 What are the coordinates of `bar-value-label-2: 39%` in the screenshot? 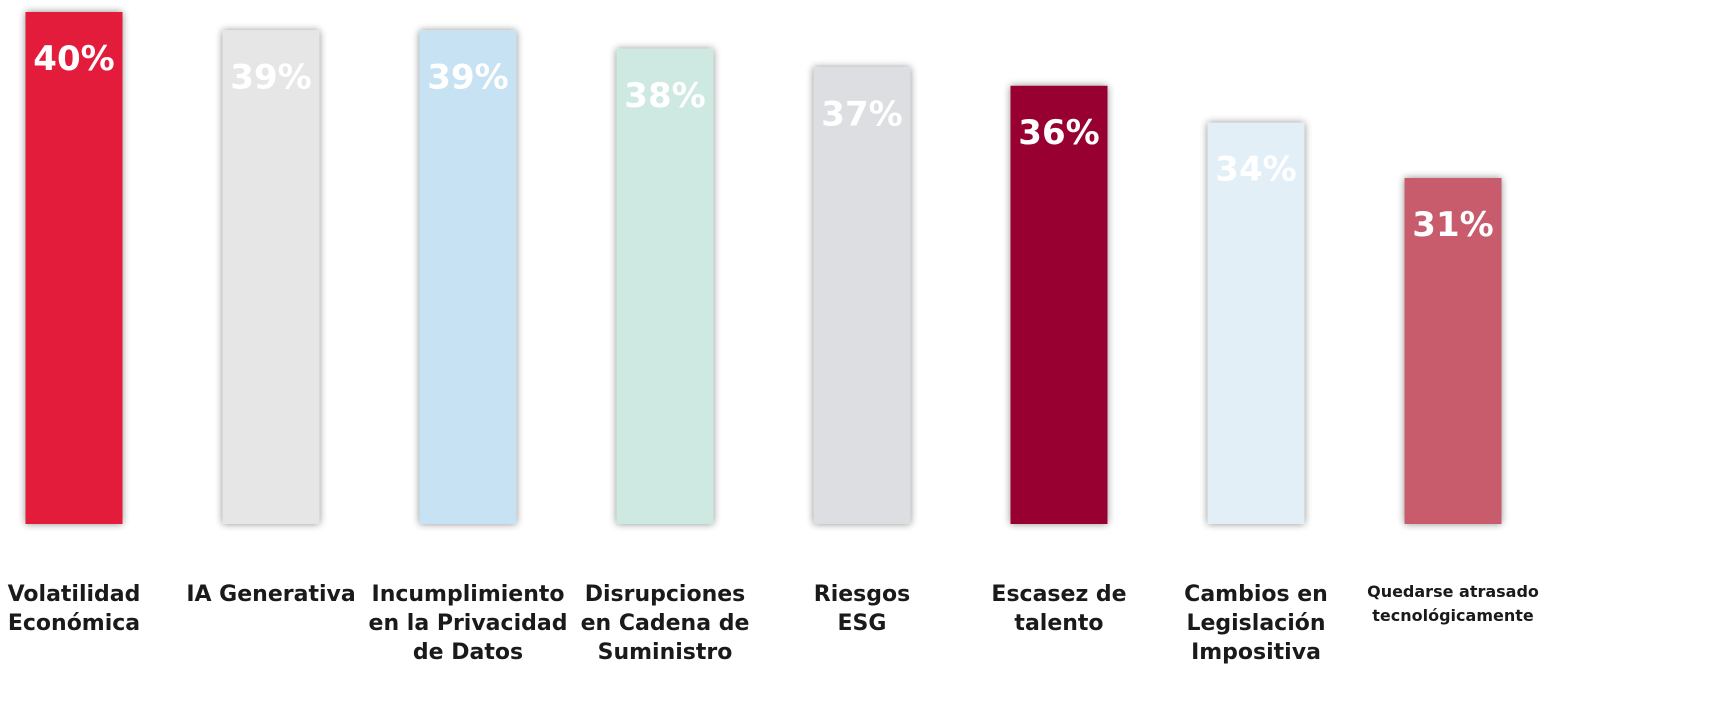 It's located at (270, 77).